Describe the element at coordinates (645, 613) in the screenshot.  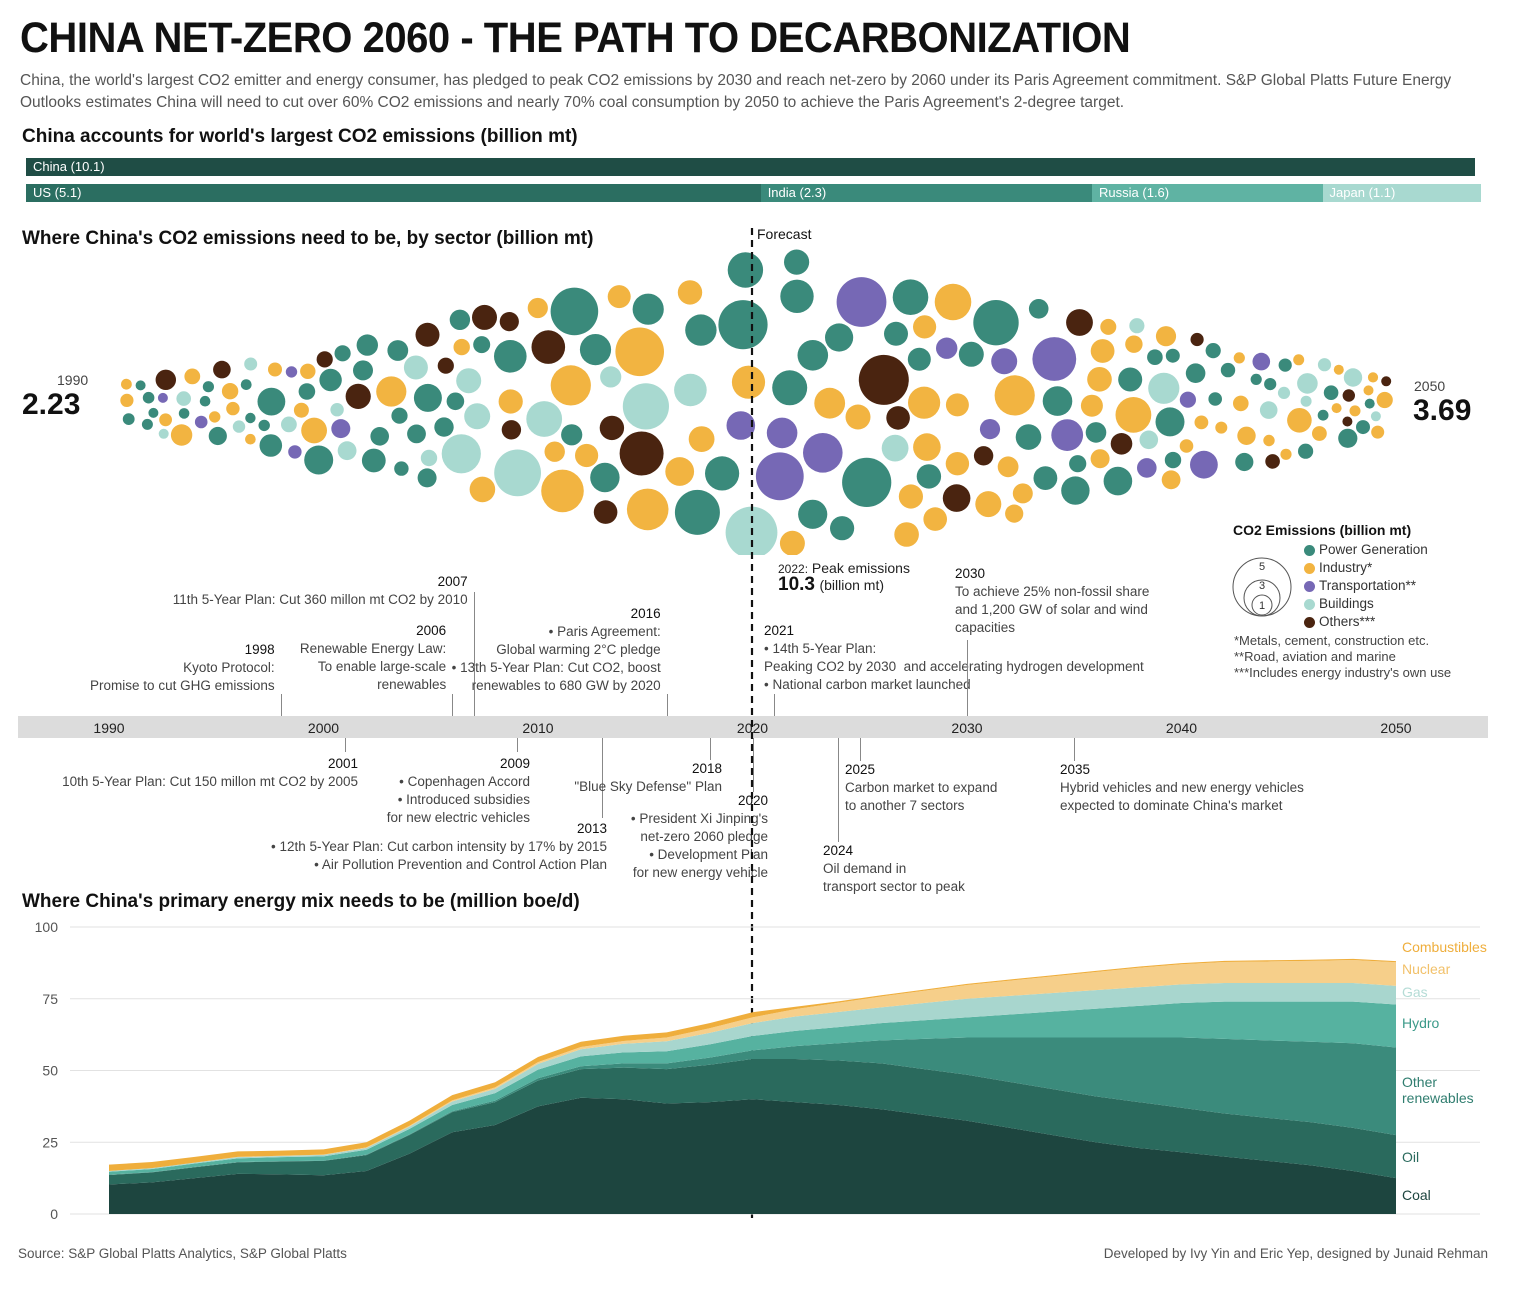
I see `event-year: 2016` at that location.